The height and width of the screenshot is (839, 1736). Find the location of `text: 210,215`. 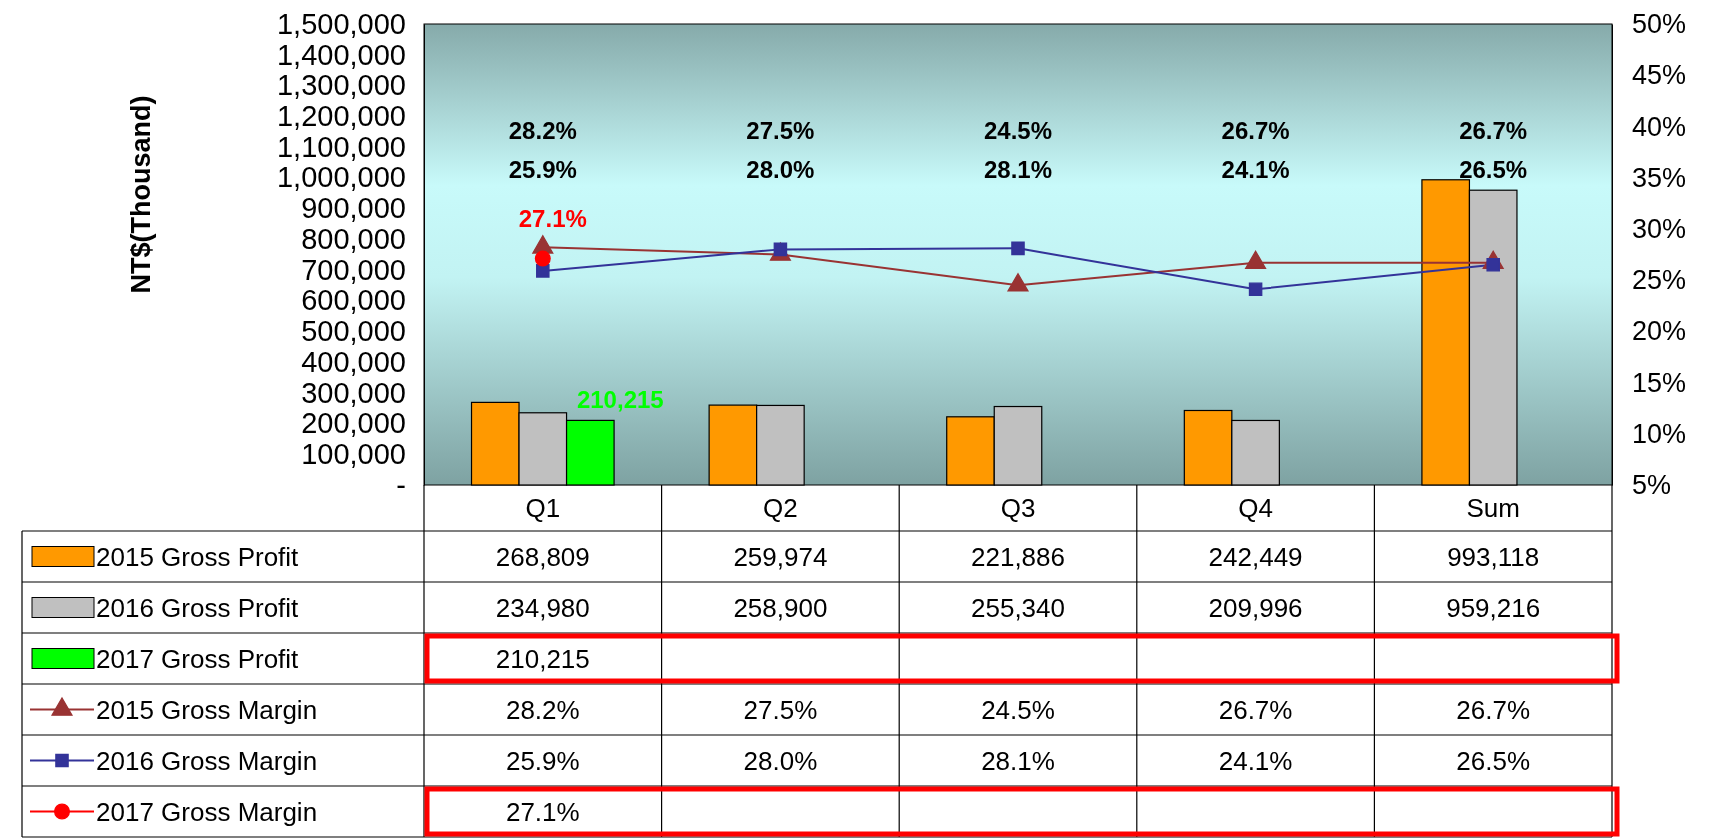

text: 210,215 is located at coordinates (542, 658).